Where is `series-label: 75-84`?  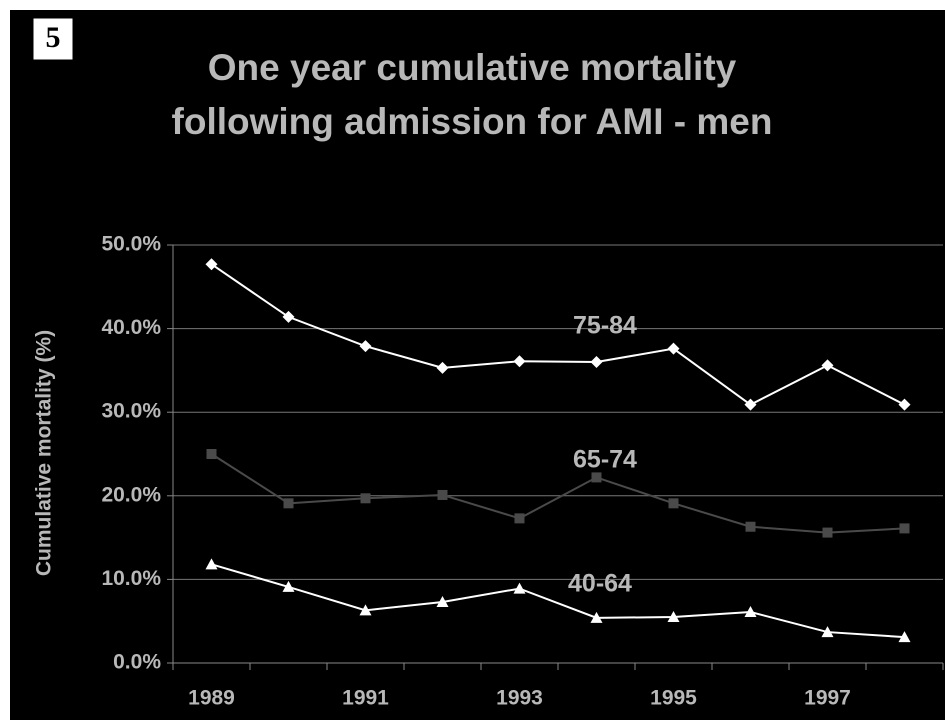 series-label: 75-84 is located at coordinates (605, 326).